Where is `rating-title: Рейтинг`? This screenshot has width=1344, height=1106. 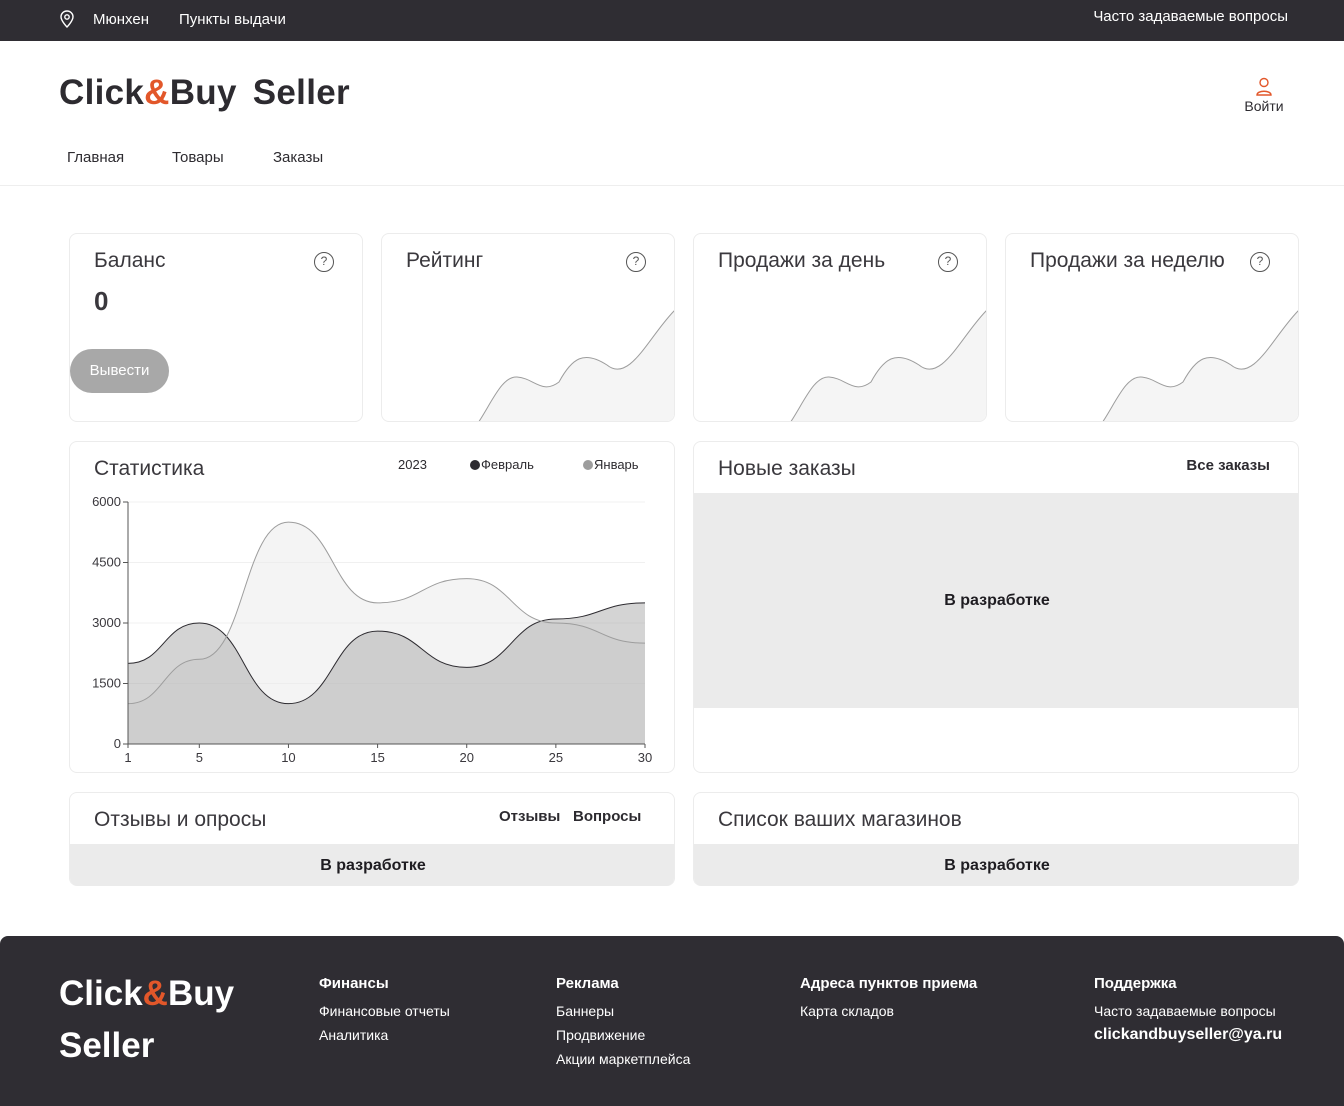
rating-title: Рейтинг is located at coordinates (445, 260).